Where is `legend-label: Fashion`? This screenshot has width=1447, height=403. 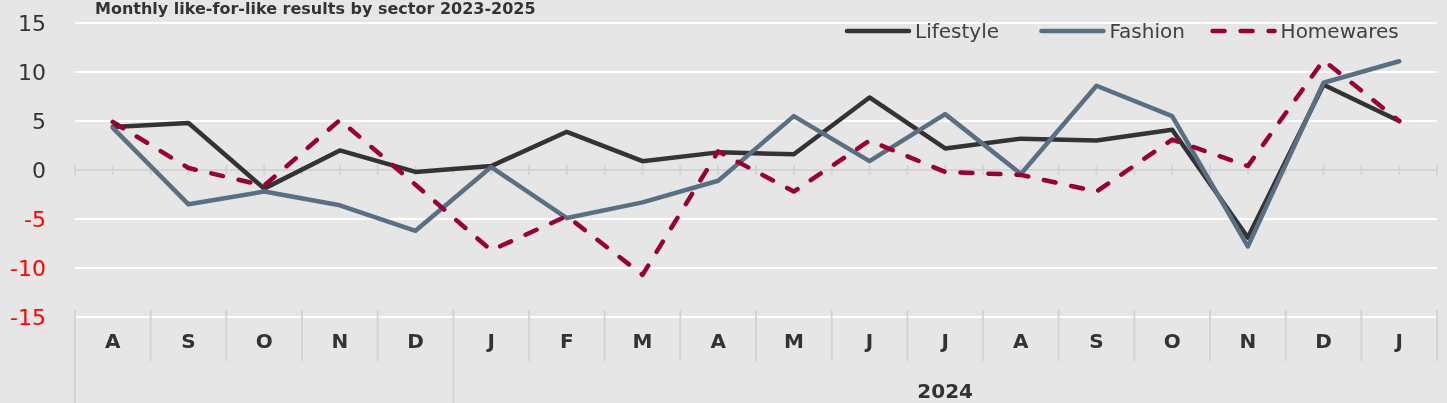
legend-label: Fashion is located at coordinates (1147, 31).